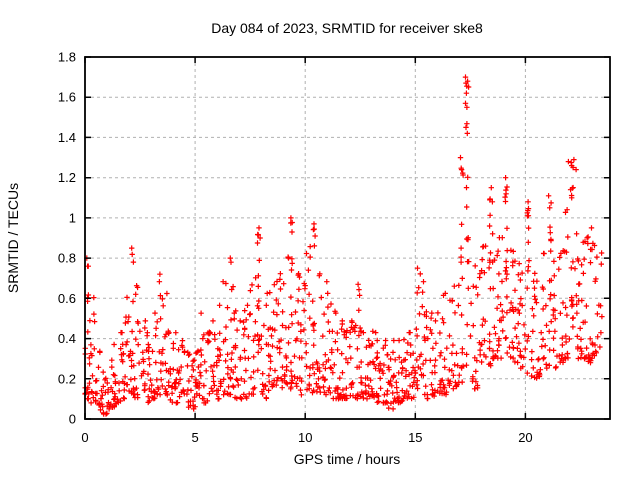 This screenshot has width=640, height=480. What do you see at coordinates (305, 437) in the screenshot?
I see `x-tick-label: 10` at bounding box center [305, 437].